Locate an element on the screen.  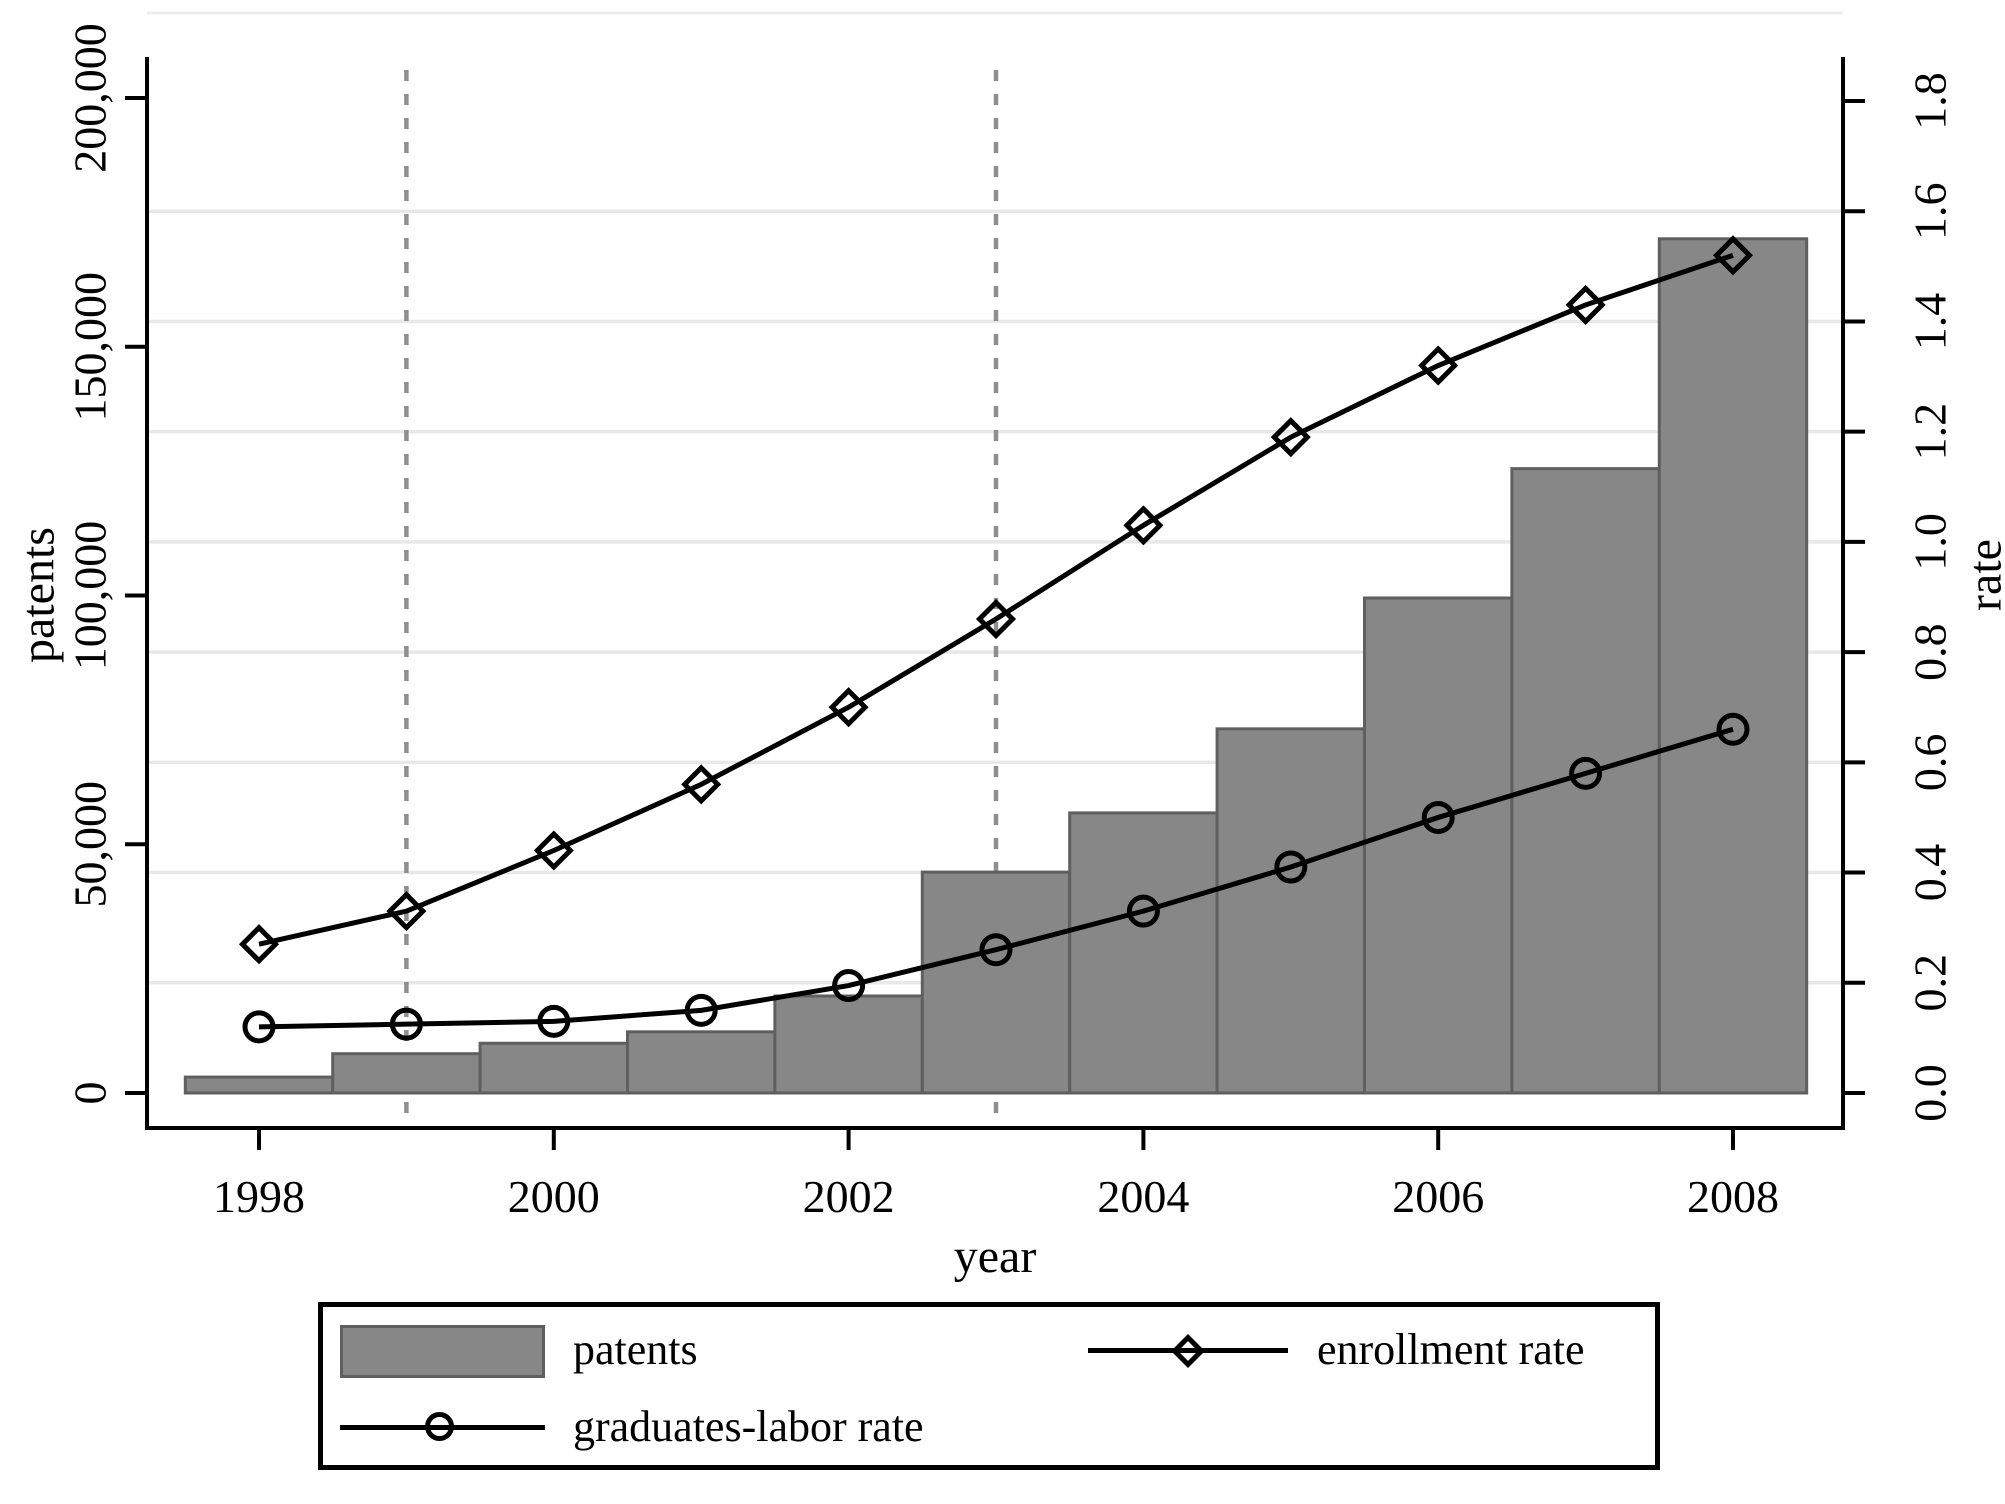
x-axis-tick-label: 2008 is located at coordinates (1733, 1196).